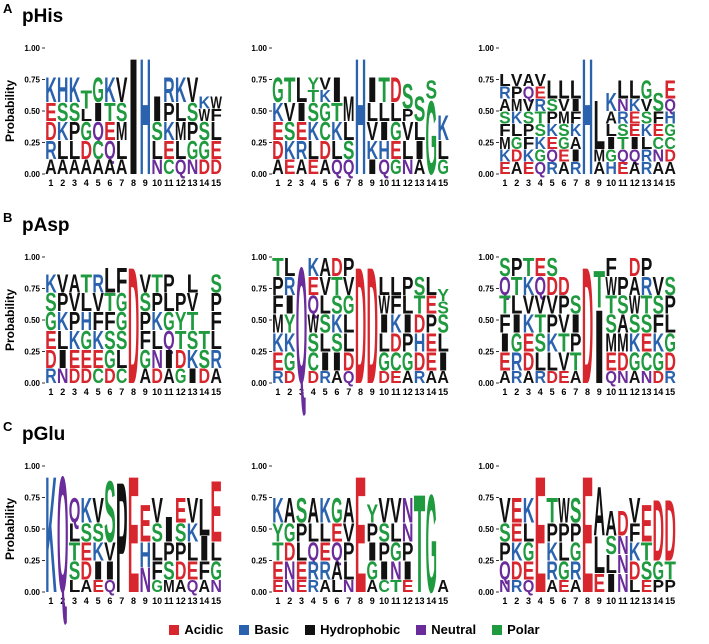  Describe the element at coordinates (431, 601) in the screenshot. I see `x-tick-label: 14` at that location.